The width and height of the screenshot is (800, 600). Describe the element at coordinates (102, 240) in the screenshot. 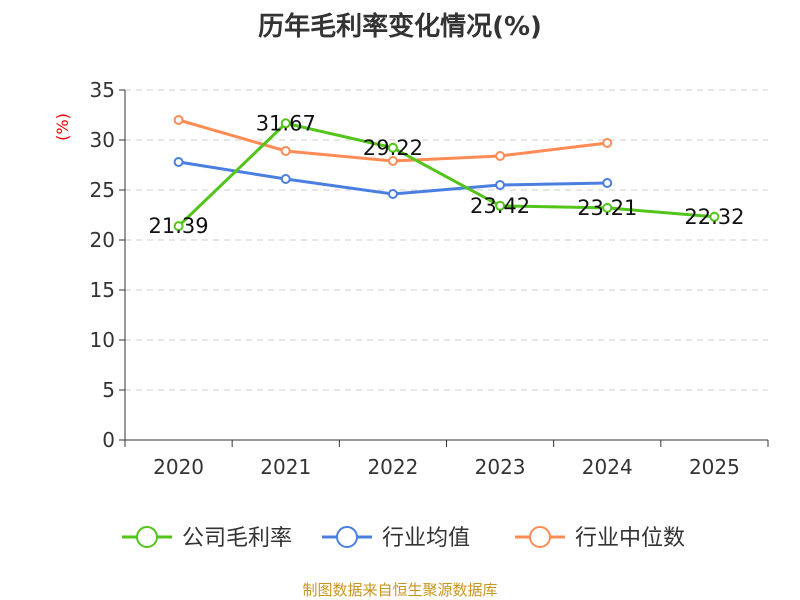

I see `y-tick-label: 20` at that location.